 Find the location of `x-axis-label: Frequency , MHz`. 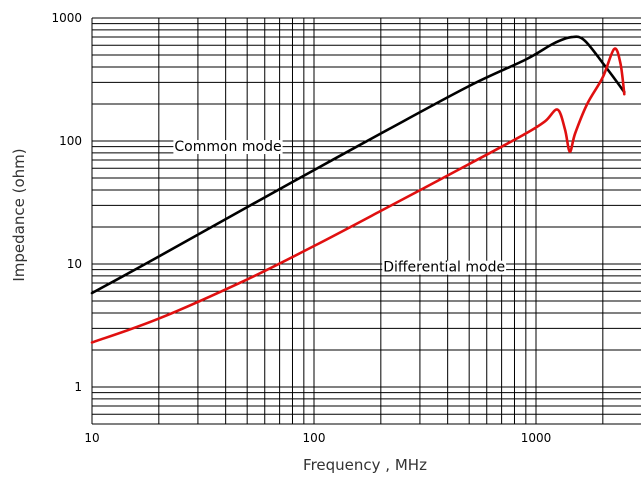

x-axis-label: Frequency , MHz is located at coordinates (365, 465).